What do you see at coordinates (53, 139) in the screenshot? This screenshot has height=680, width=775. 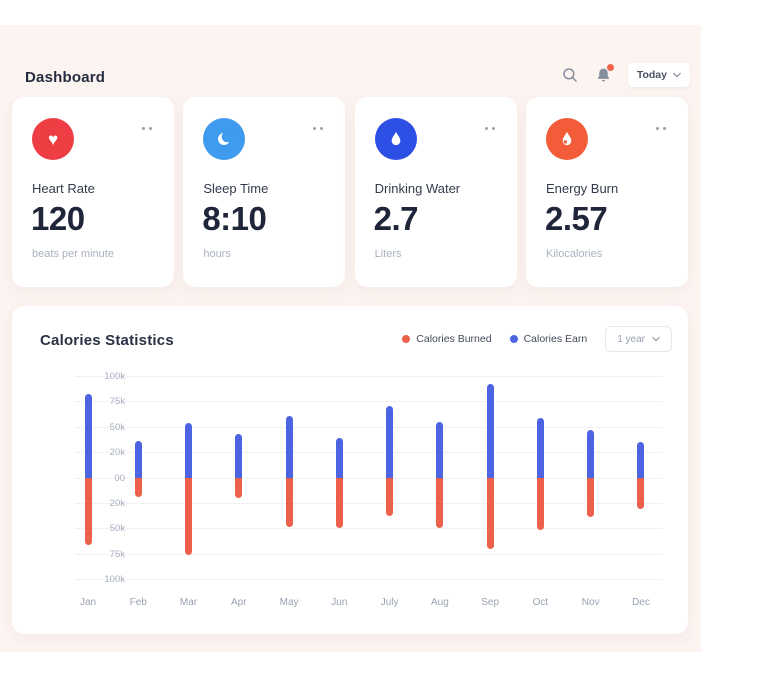 I see `heart-icon: ♥` at bounding box center [53, 139].